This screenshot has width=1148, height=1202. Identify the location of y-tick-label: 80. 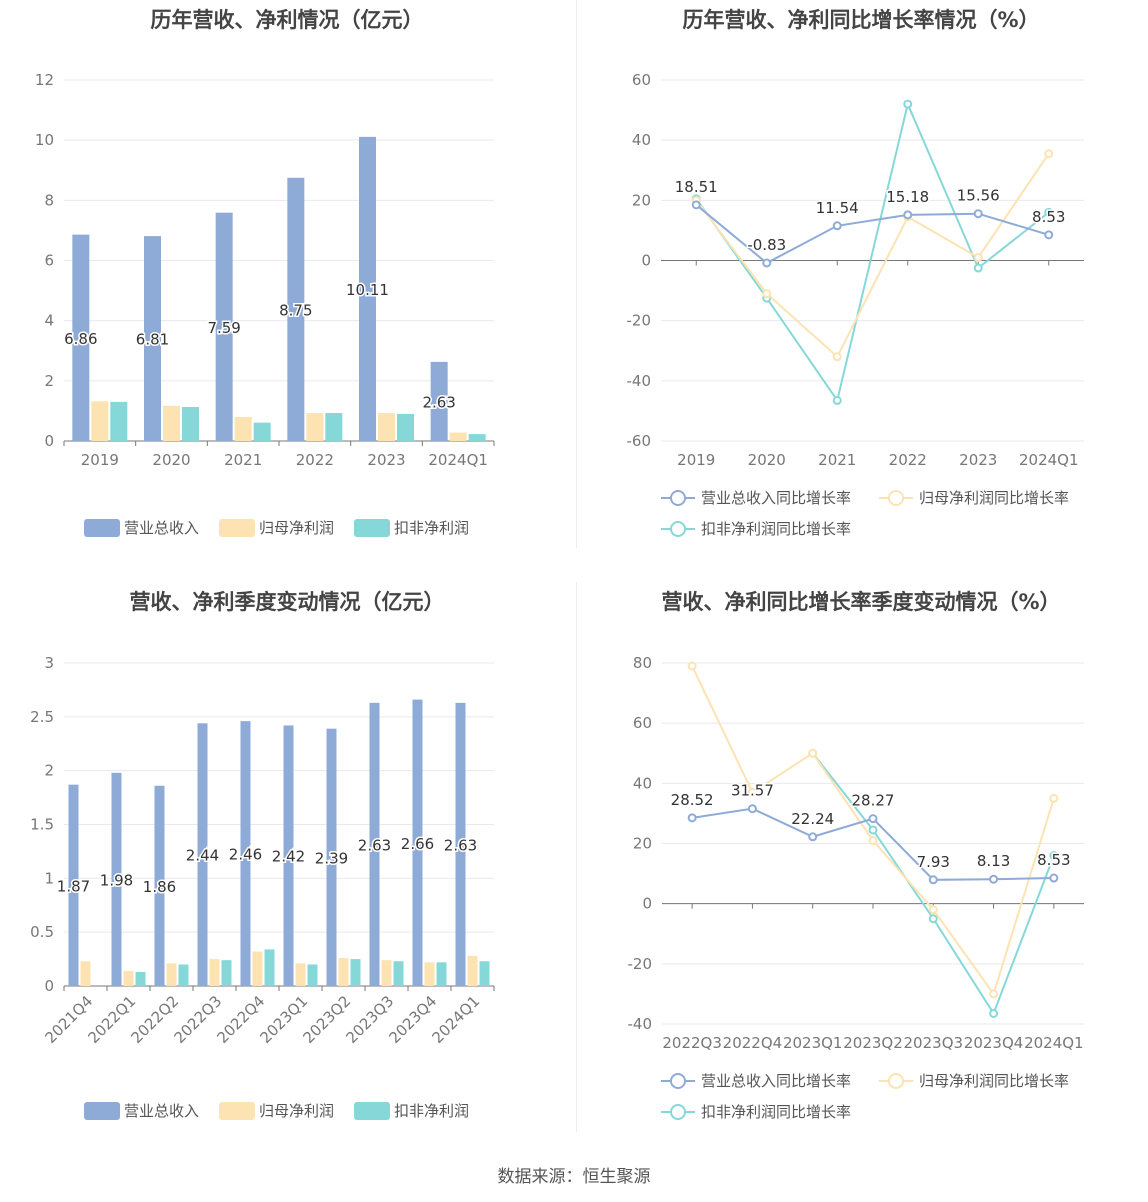
(642, 663).